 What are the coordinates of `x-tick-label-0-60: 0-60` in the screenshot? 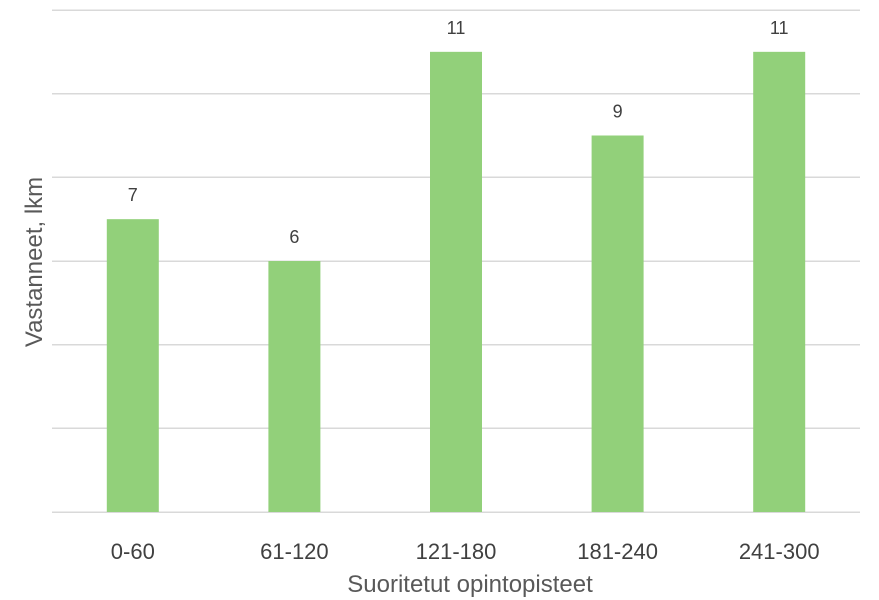 It's located at (133, 551).